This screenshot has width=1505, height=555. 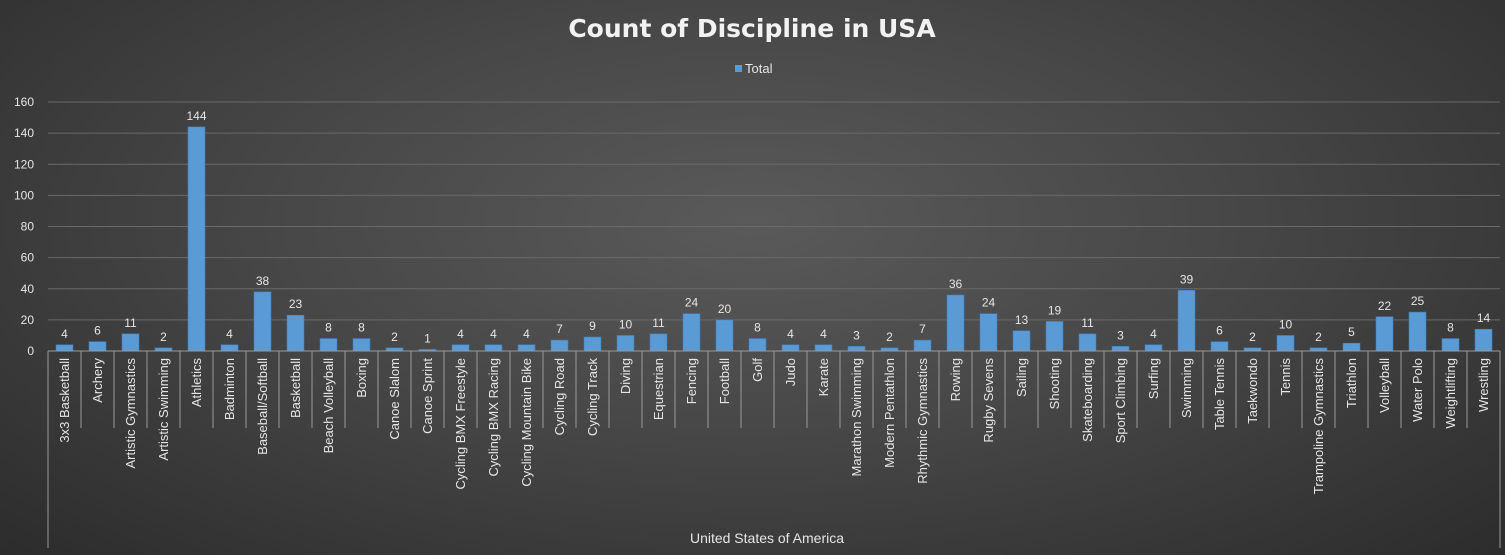 What do you see at coordinates (163, 409) in the screenshot?
I see `category-label: Artistic Swimming` at bounding box center [163, 409].